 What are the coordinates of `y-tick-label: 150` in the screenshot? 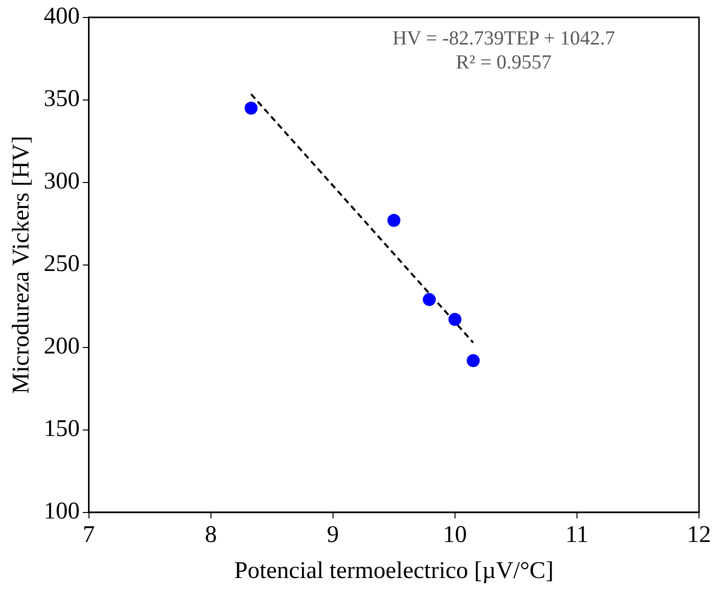 It's located at (62, 429).